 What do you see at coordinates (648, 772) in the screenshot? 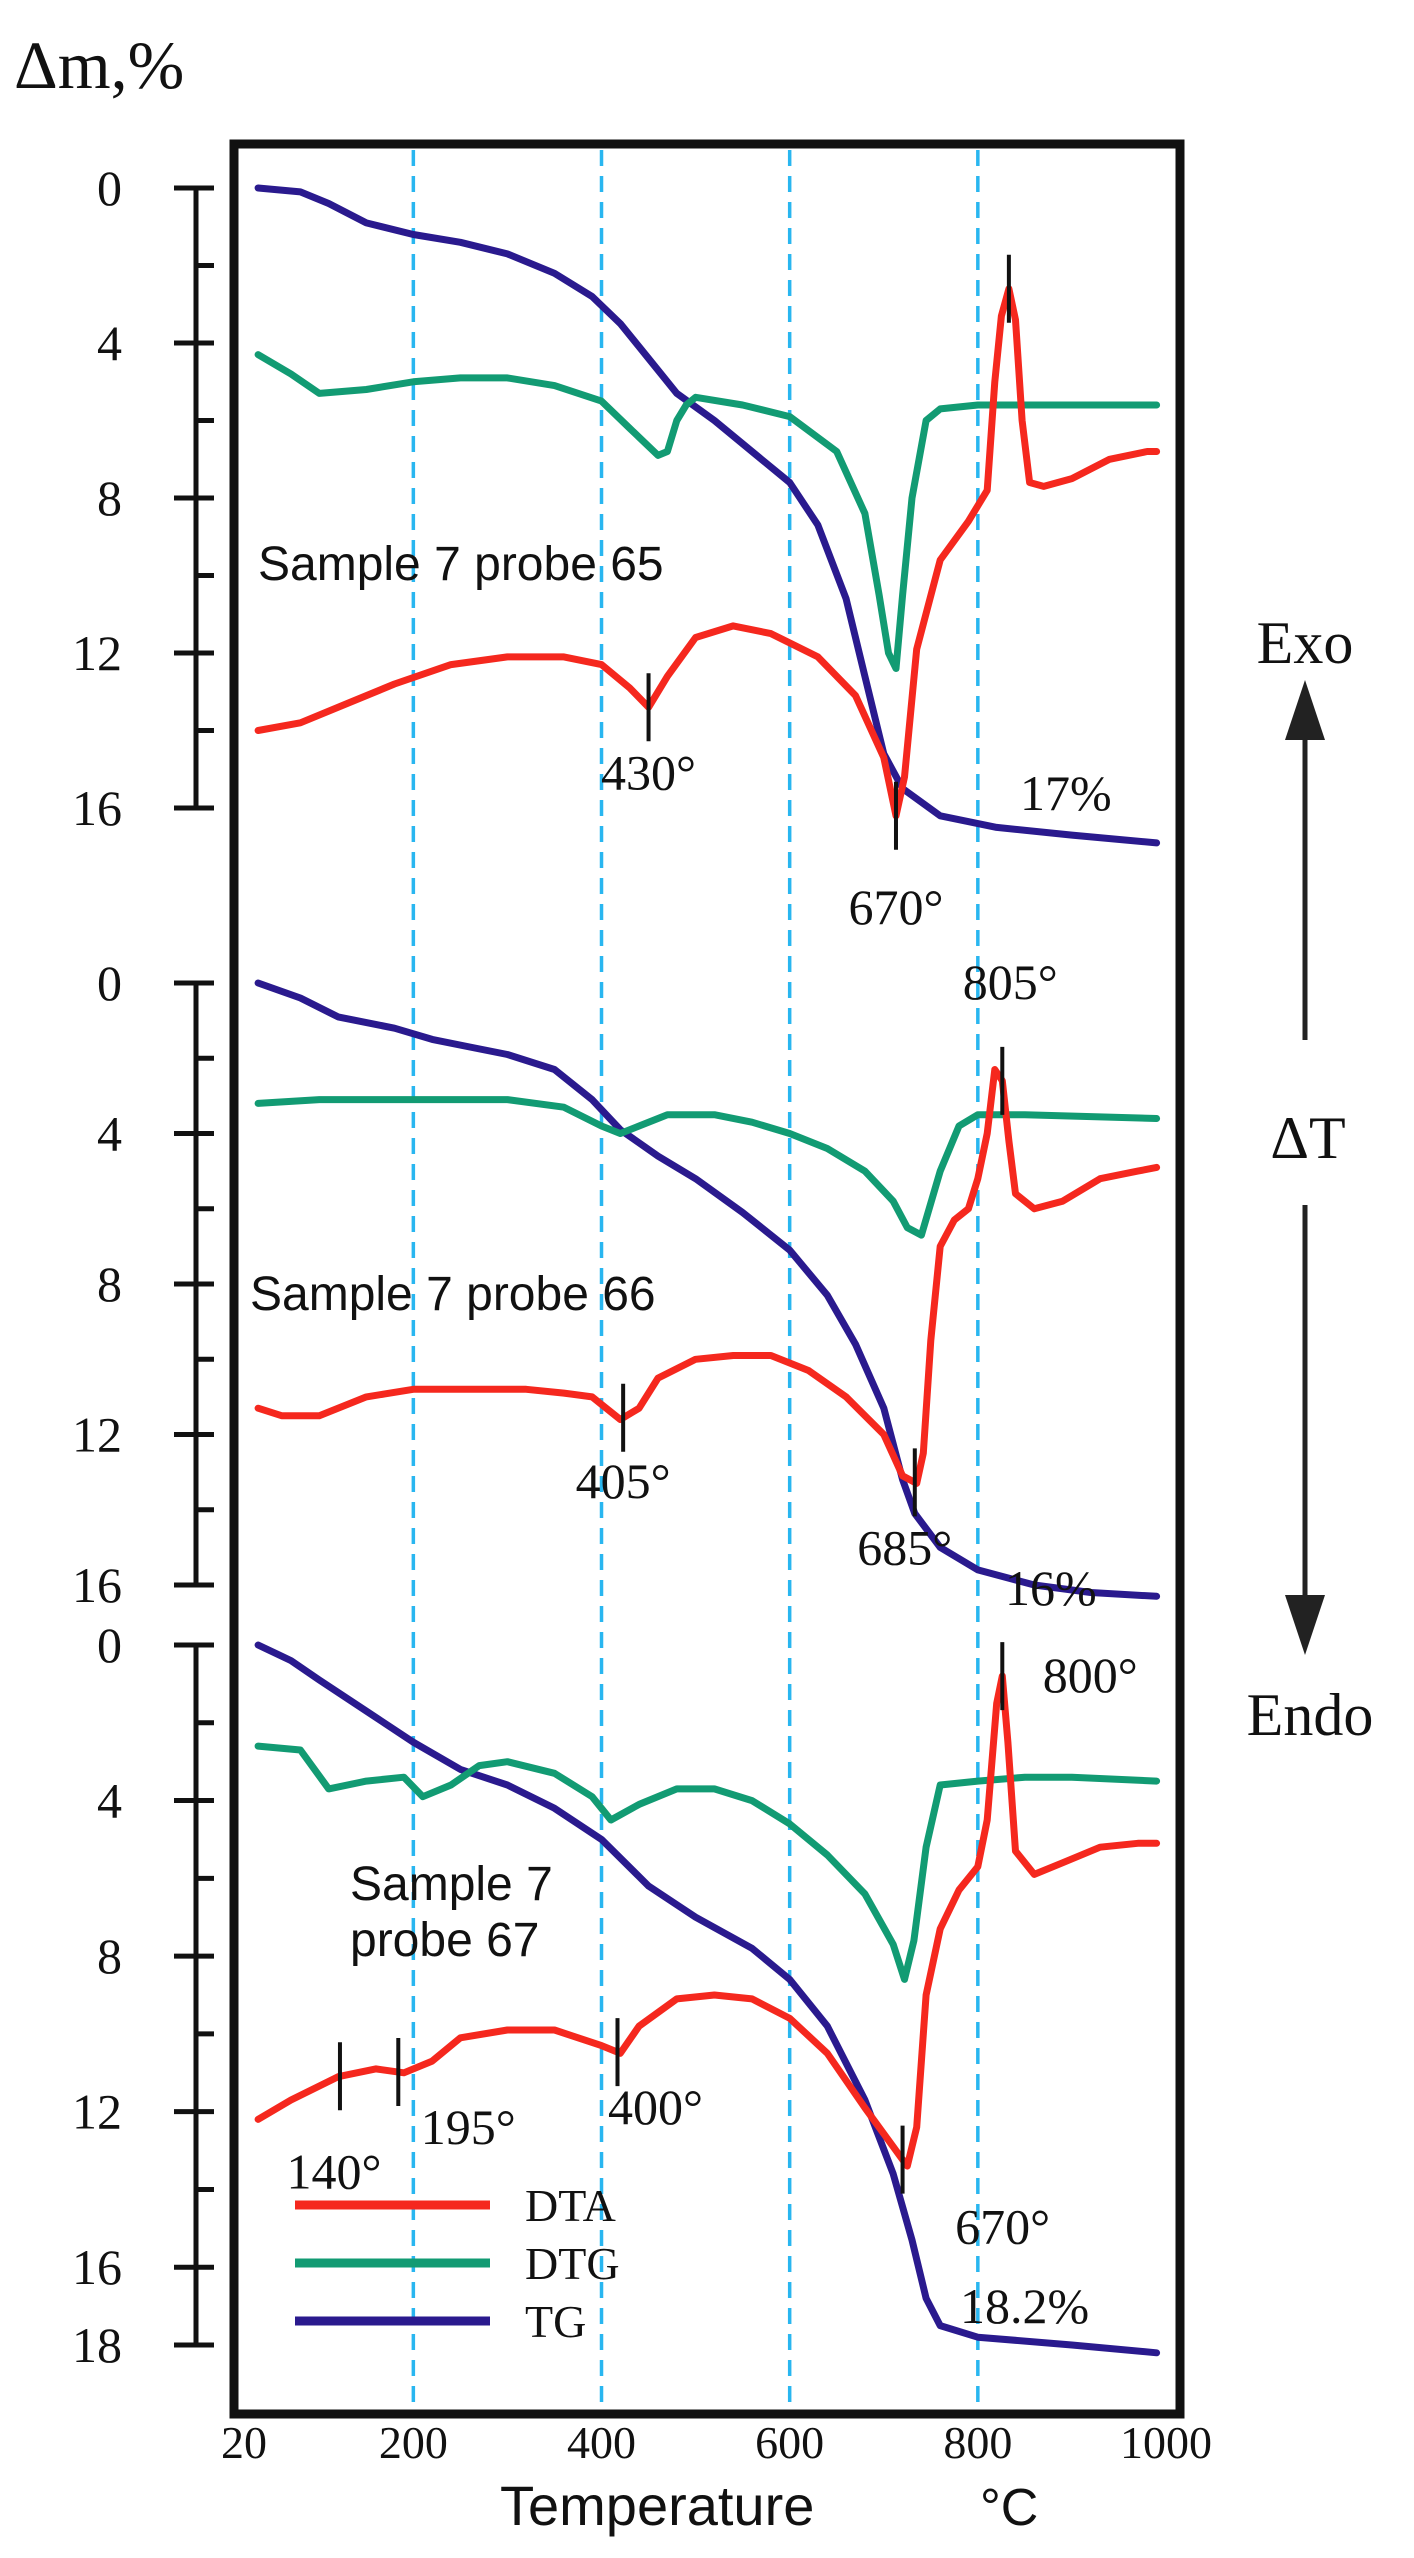
I see `peak-label-panel-1-1: 430°` at bounding box center [648, 772].